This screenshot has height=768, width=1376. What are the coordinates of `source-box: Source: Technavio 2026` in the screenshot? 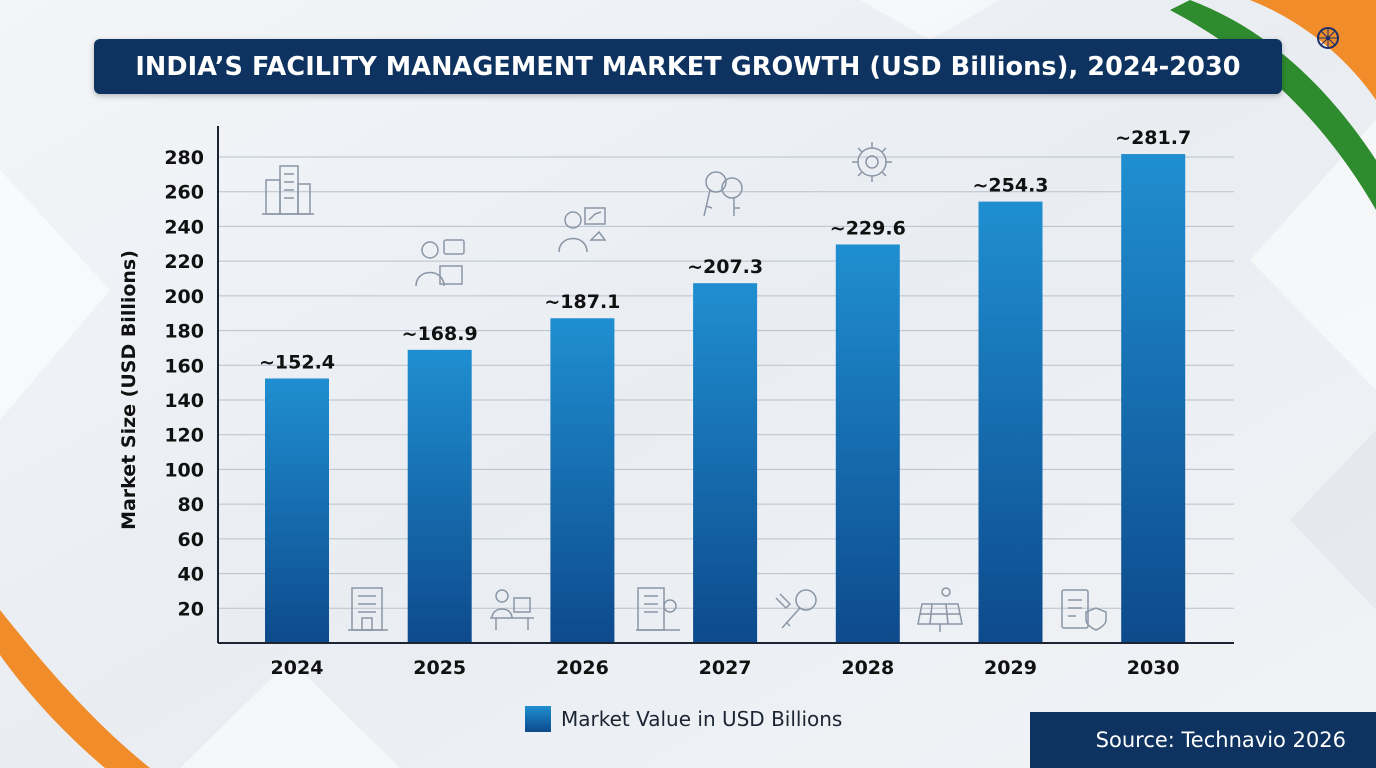 It's located at (1203, 740).